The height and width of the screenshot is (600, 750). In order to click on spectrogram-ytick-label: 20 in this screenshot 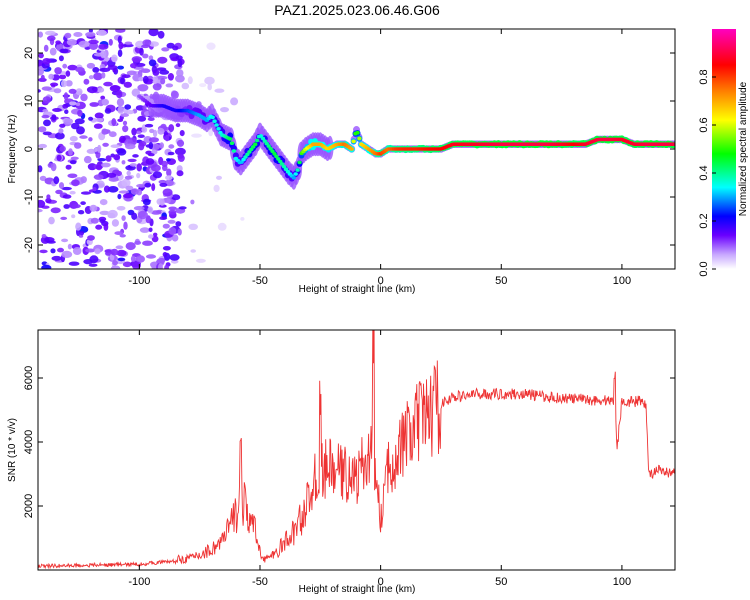, I will do `click(29, 53)`.